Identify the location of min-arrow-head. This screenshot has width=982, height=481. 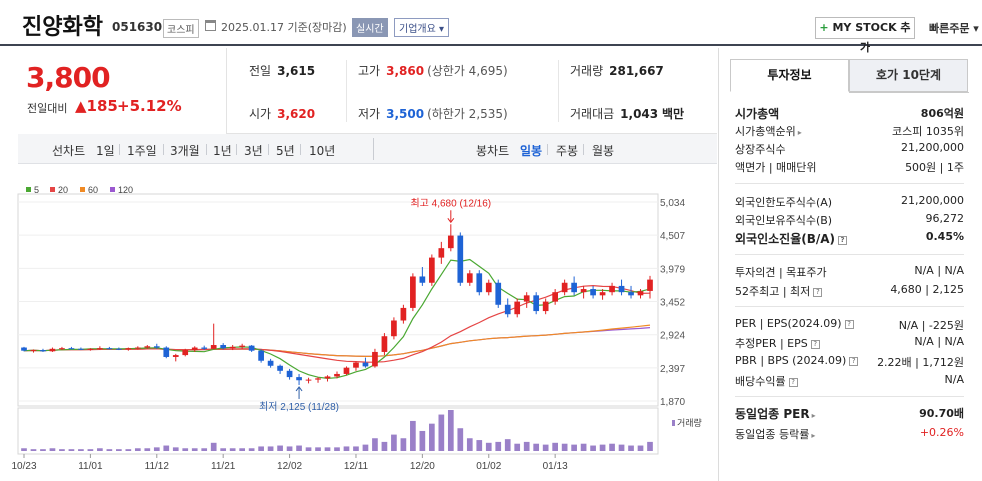
(299, 389).